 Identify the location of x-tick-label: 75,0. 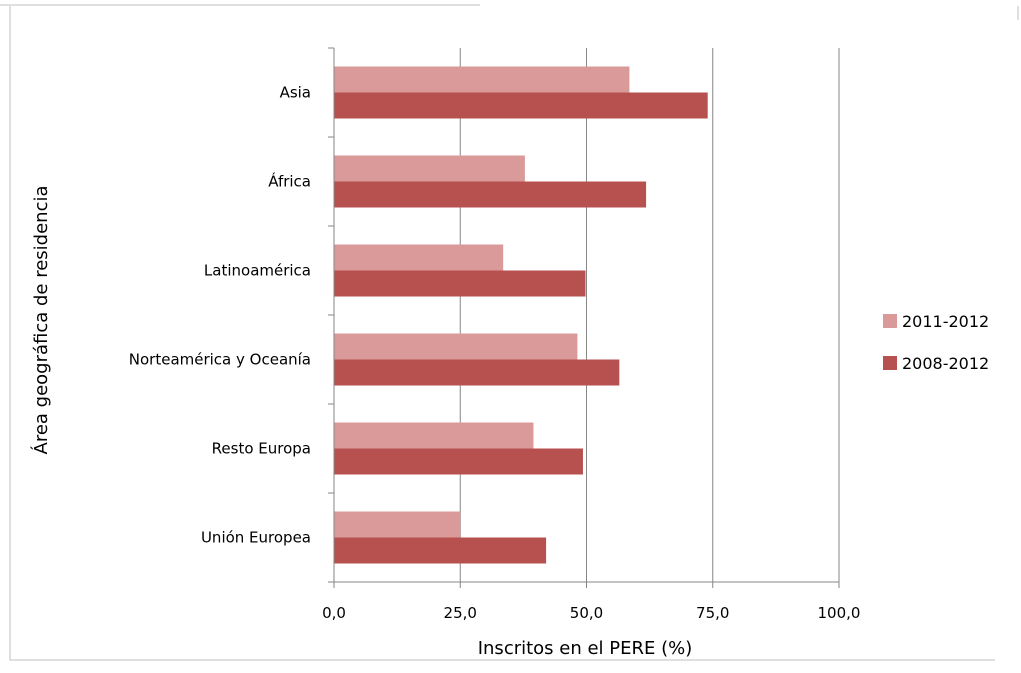
(712, 613).